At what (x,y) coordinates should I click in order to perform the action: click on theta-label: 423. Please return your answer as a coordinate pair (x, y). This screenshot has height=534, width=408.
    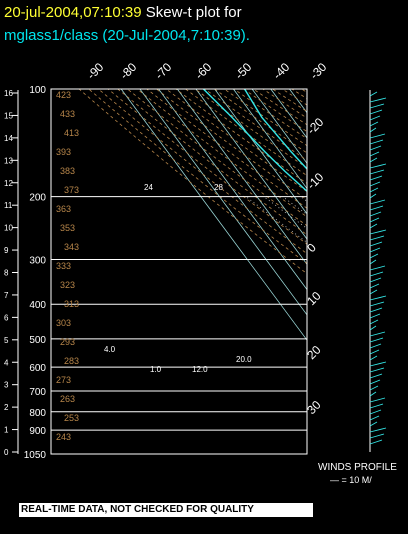
    Looking at the image, I should click on (63, 95).